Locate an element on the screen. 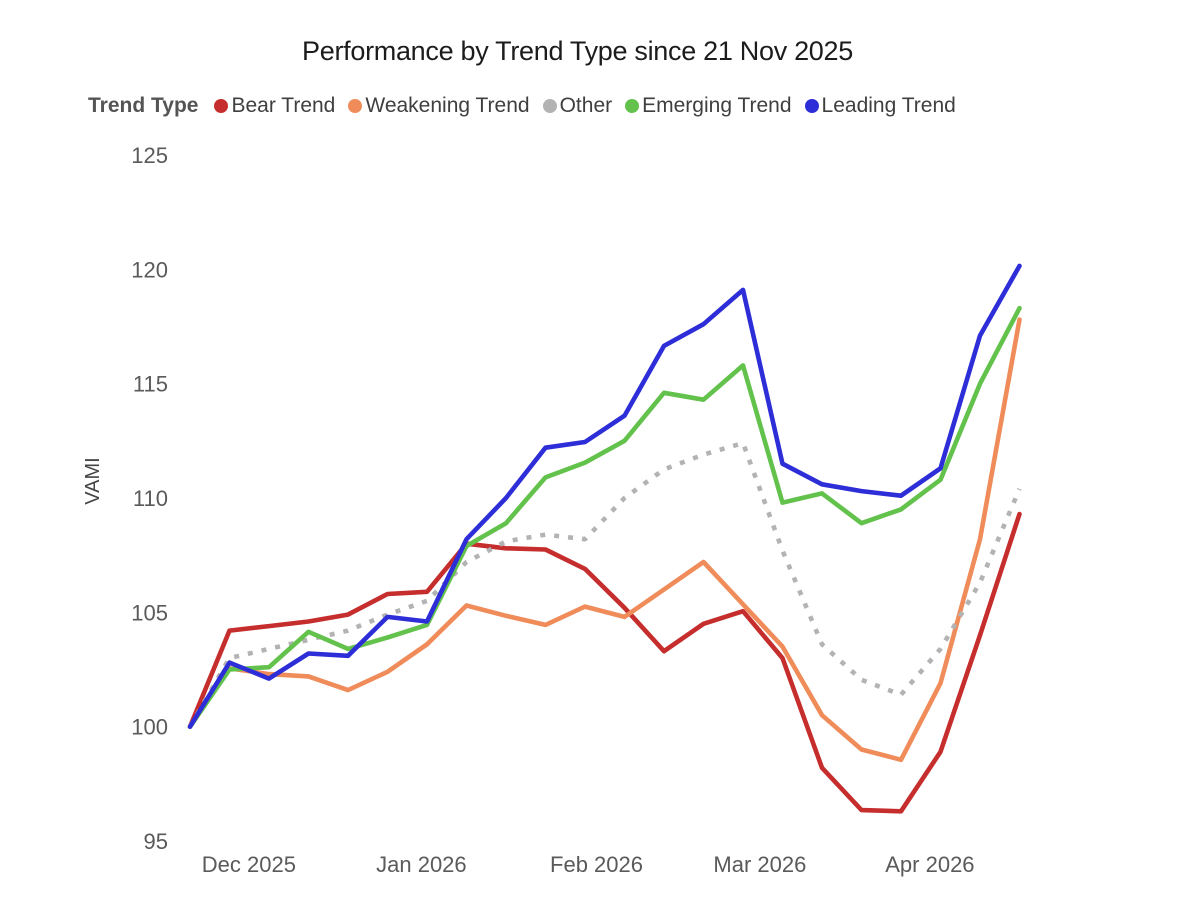 The height and width of the screenshot is (914, 1200). y-tick-label-100: 100 is located at coordinates (149, 727).